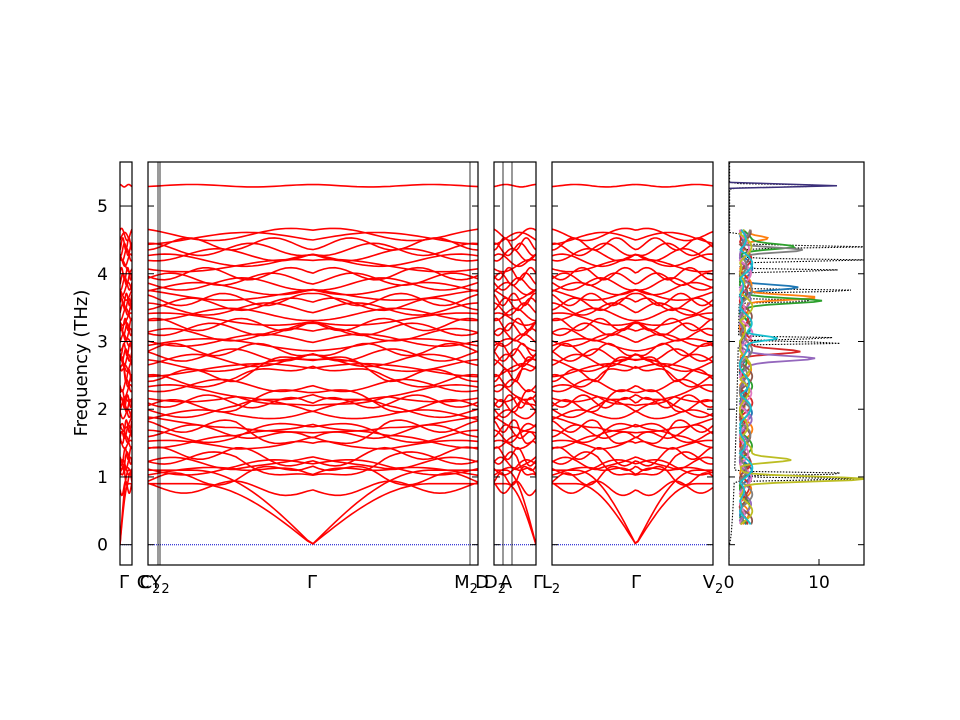 This screenshot has width=960, height=720. I want to click on y-tick-label: 1, so click(102, 478).